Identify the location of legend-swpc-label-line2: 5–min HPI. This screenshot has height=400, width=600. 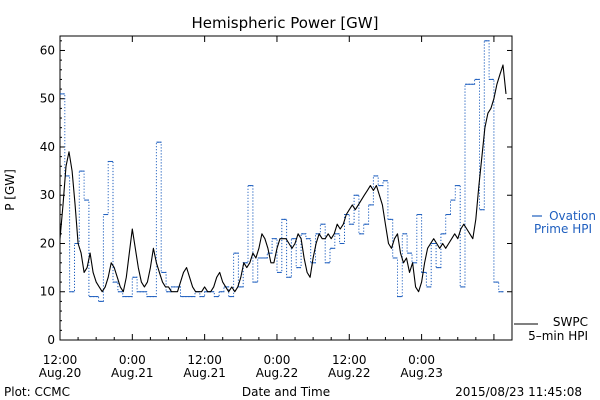
(558, 336).